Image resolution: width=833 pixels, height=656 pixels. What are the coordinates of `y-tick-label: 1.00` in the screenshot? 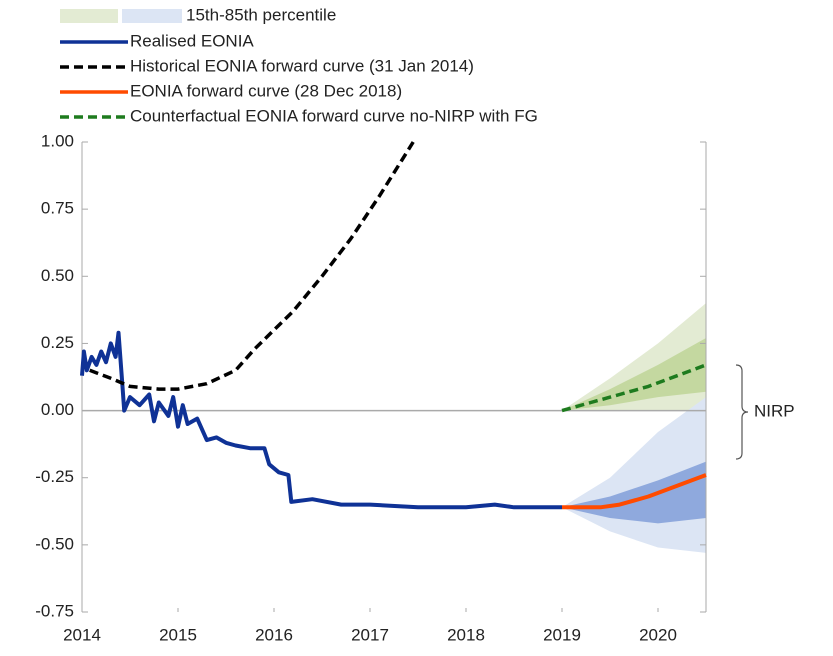 It's located at (57, 140).